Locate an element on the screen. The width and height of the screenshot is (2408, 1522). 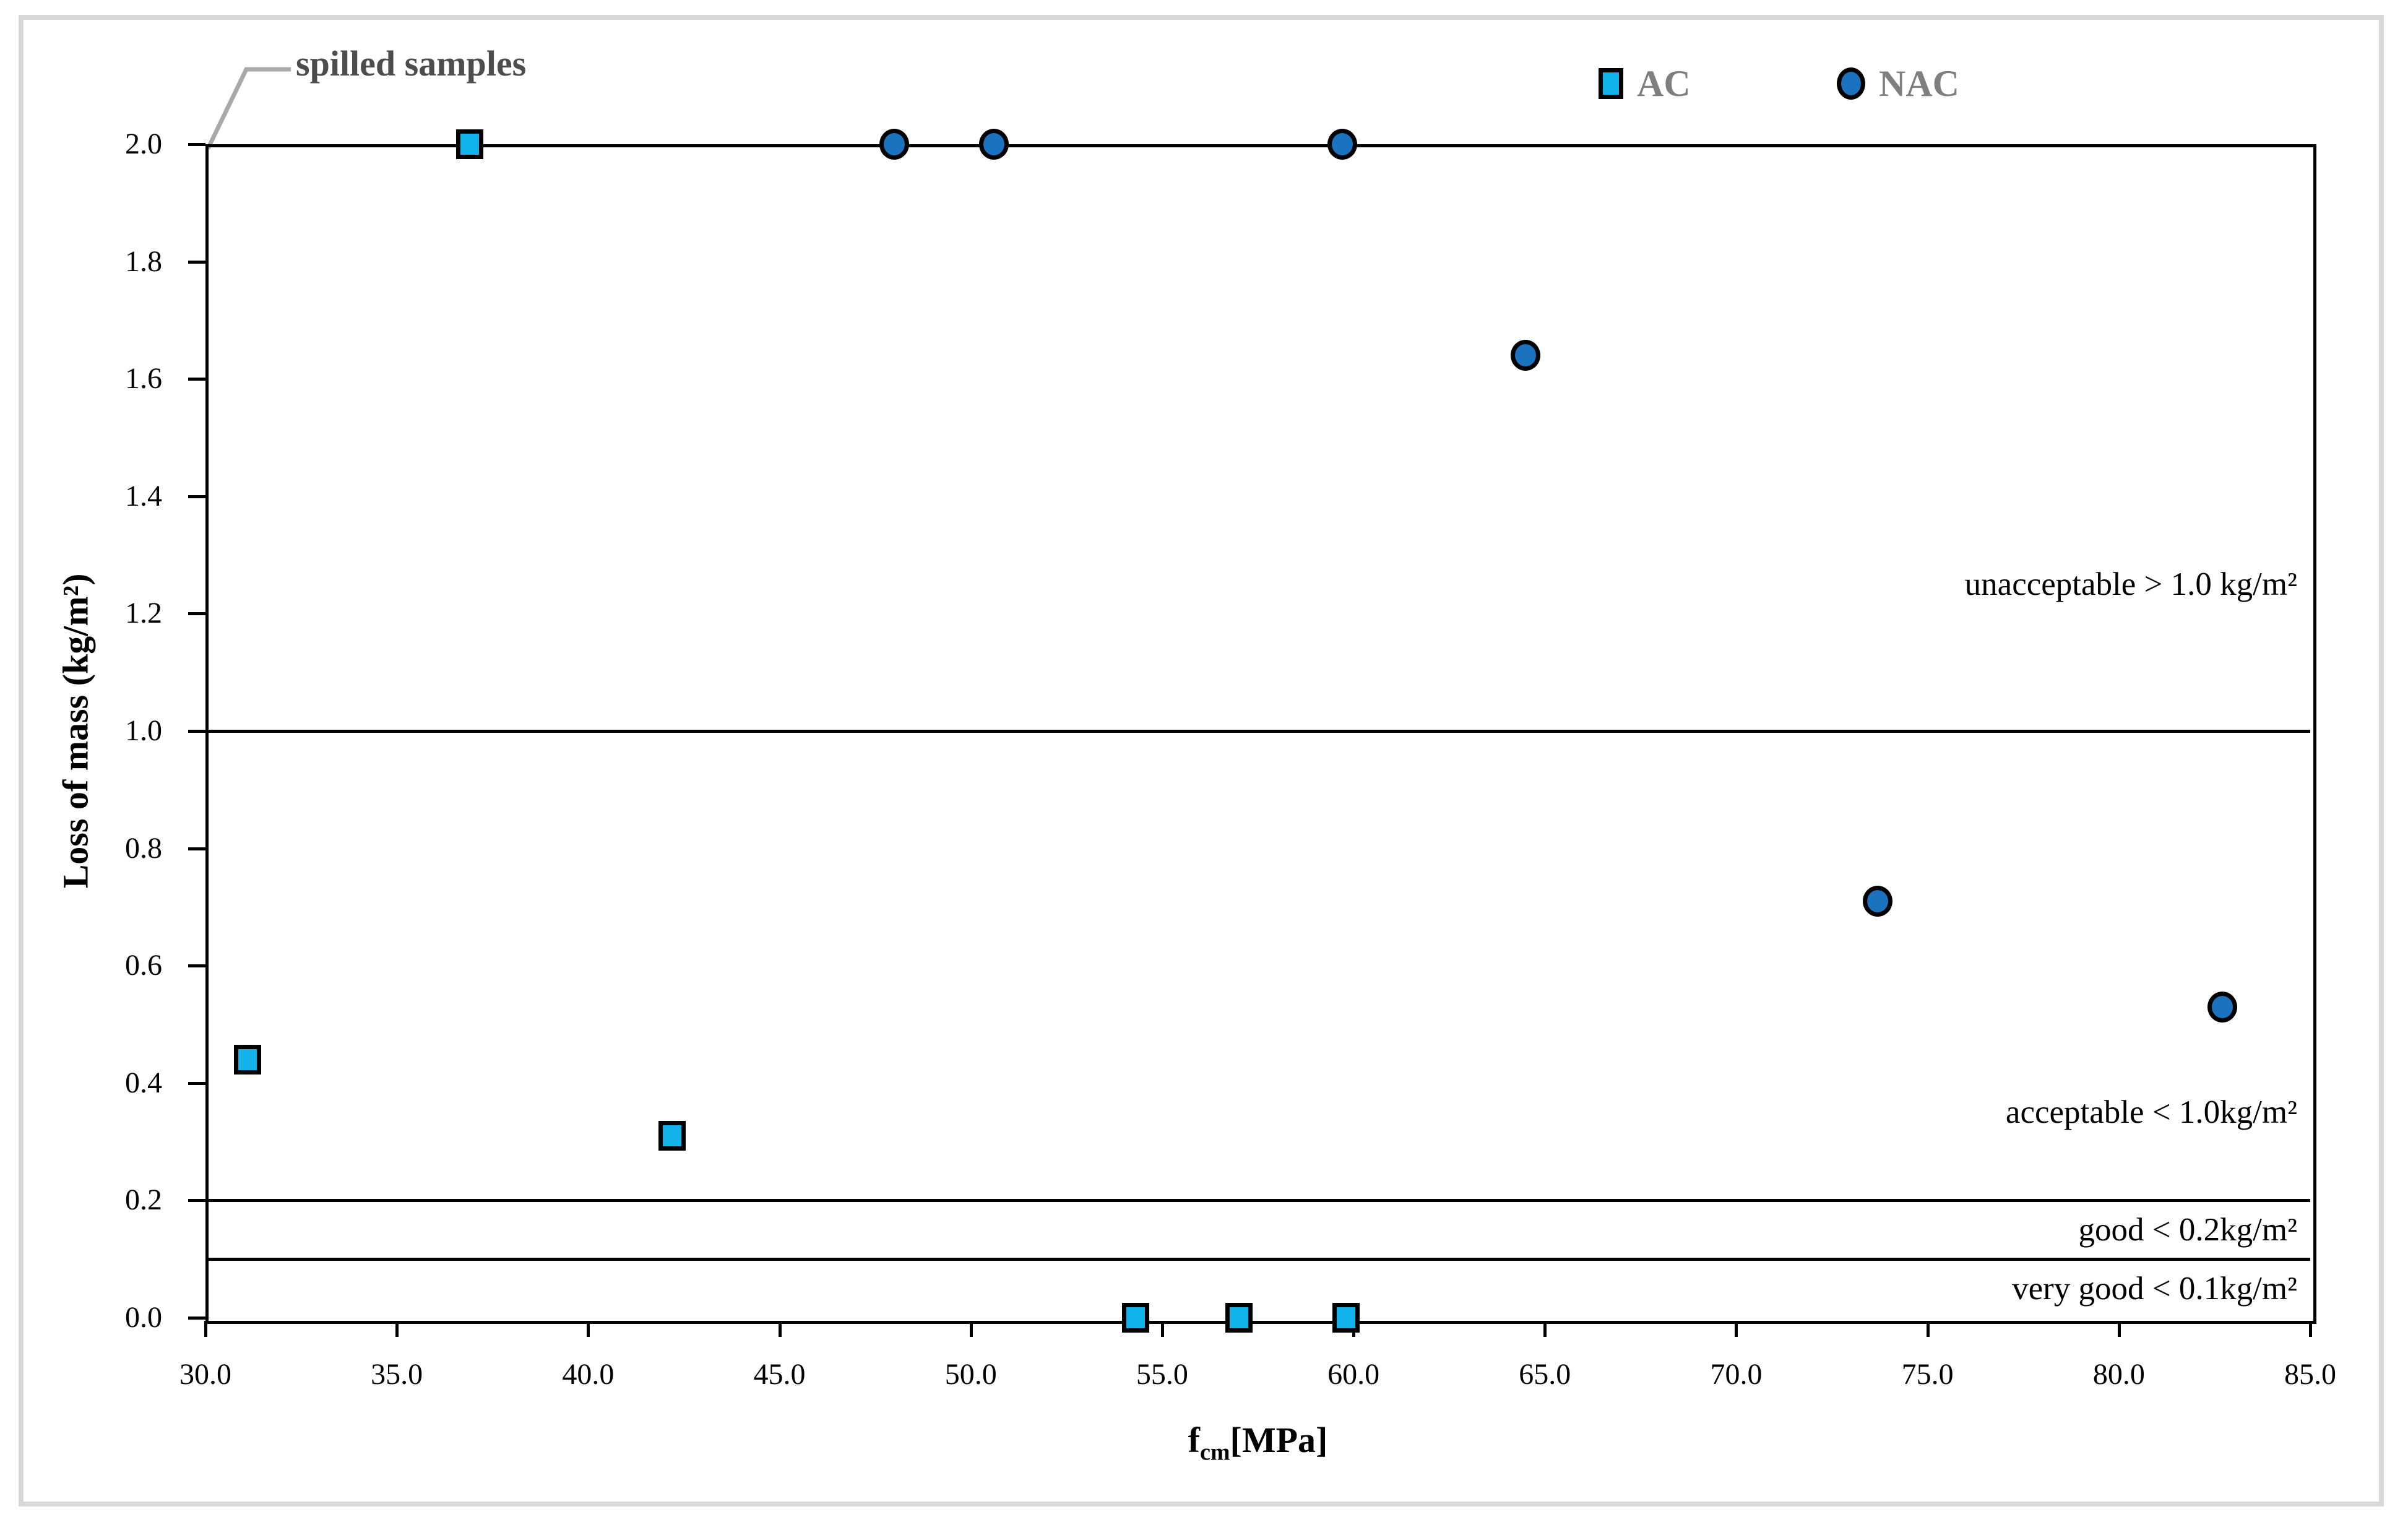
x-axis-title: fcm[MPa] is located at coordinates (1257, 1446).